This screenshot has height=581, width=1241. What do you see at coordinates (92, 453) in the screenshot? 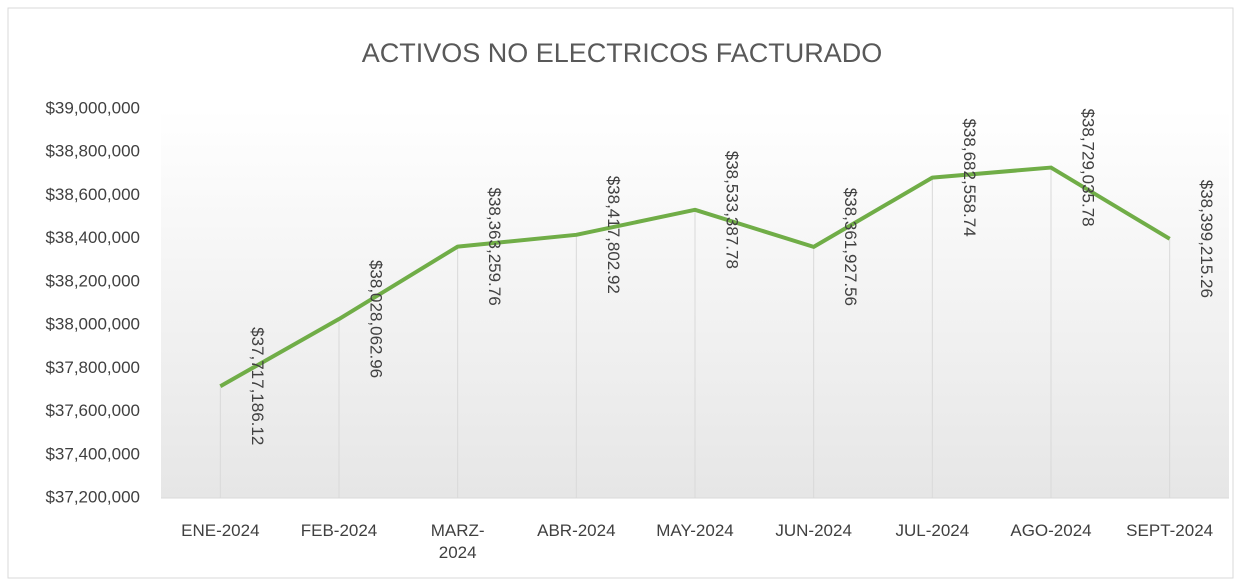
I see `y-tick-label: $37,400,000` at bounding box center [92, 453].